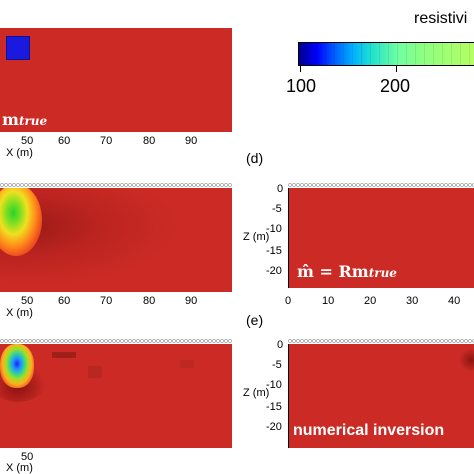 This screenshot has width=474, height=474. What do you see at coordinates (27, 141) in the screenshot?
I see `top-left-x-tick-50: 50` at bounding box center [27, 141].